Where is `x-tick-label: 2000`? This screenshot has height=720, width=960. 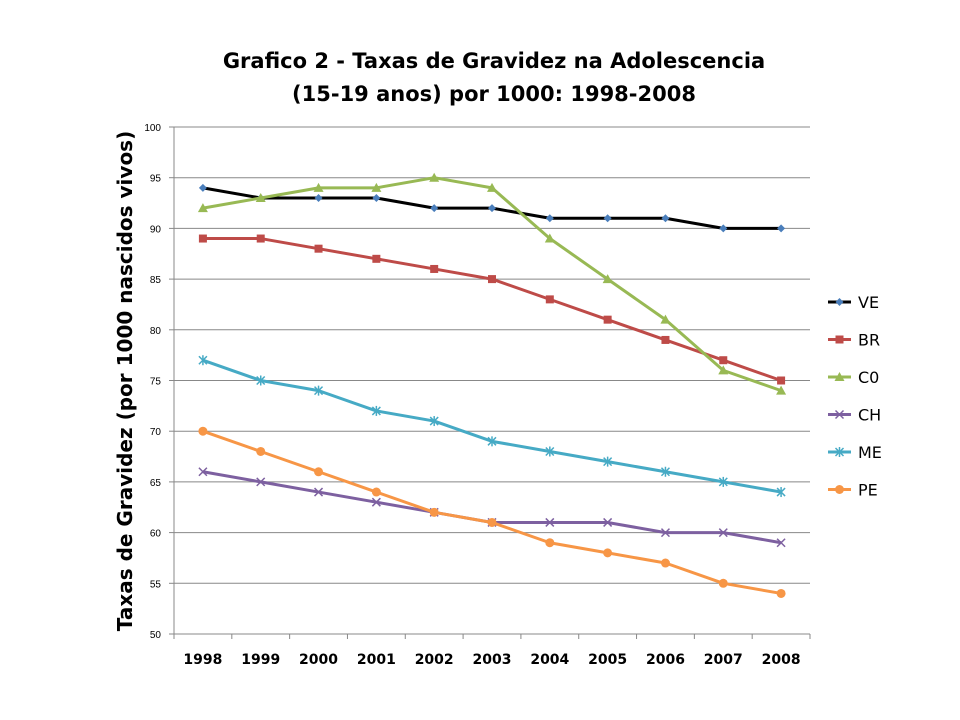
x-tick-label: 2000 is located at coordinates (318, 660).